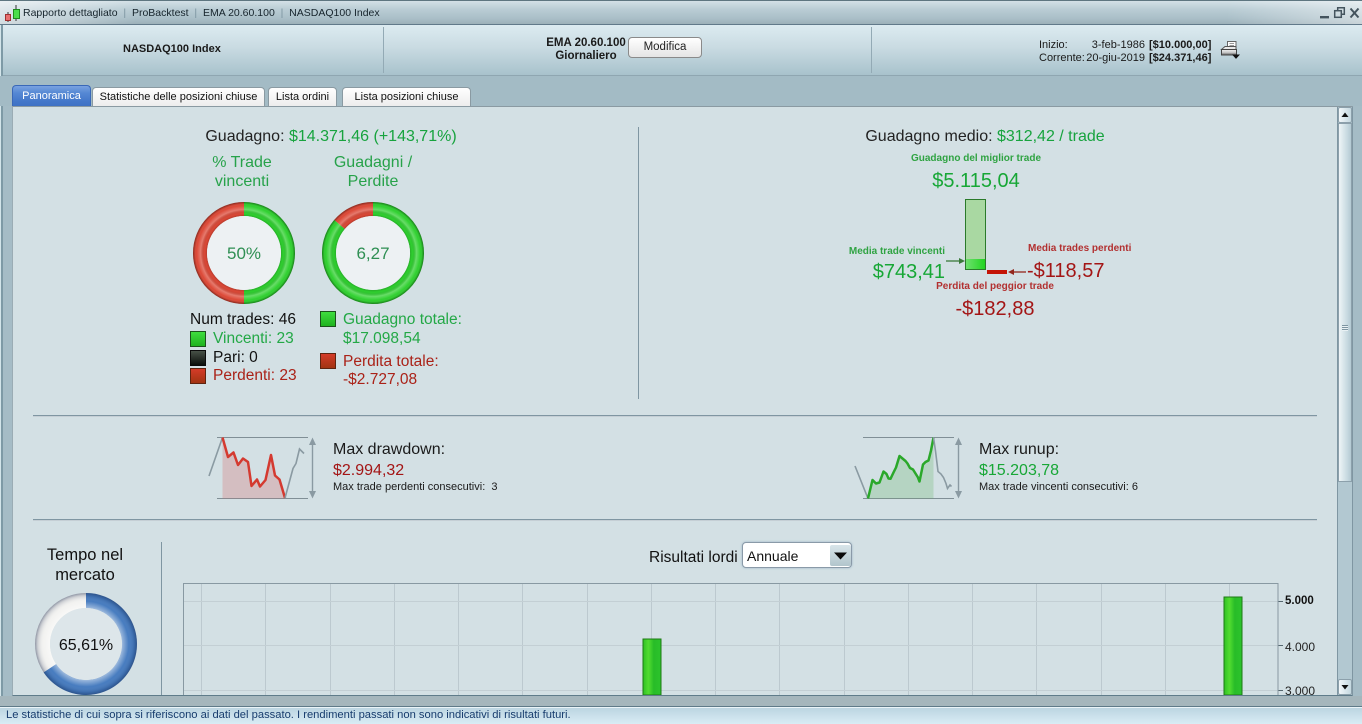 The image size is (1362, 724). What do you see at coordinates (372, 253) in the screenshot?
I see `svg-text: 6,27` at bounding box center [372, 253].